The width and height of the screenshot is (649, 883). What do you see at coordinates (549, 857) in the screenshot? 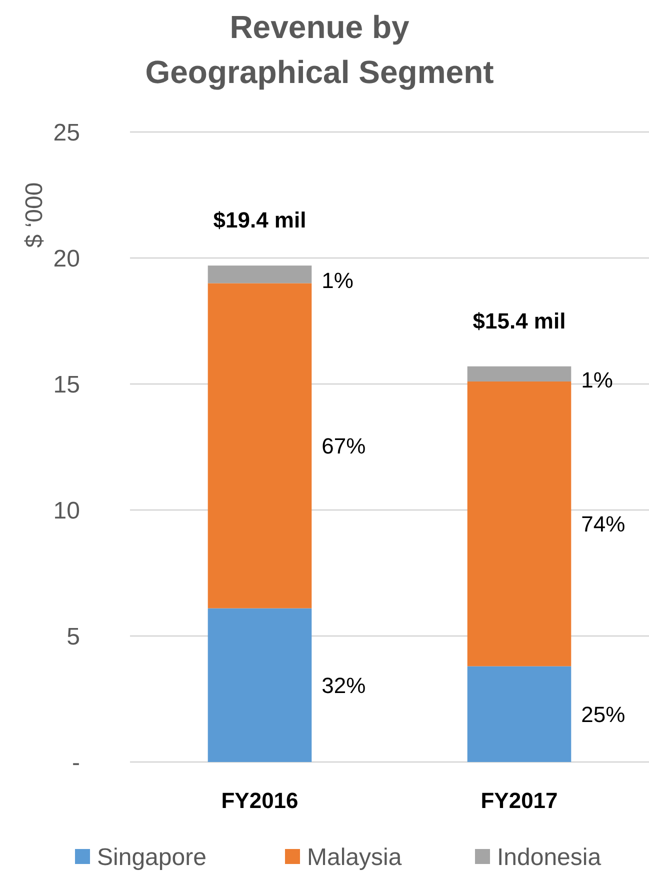
I see `legend-label: Indonesia` at bounding box center [549, 857].